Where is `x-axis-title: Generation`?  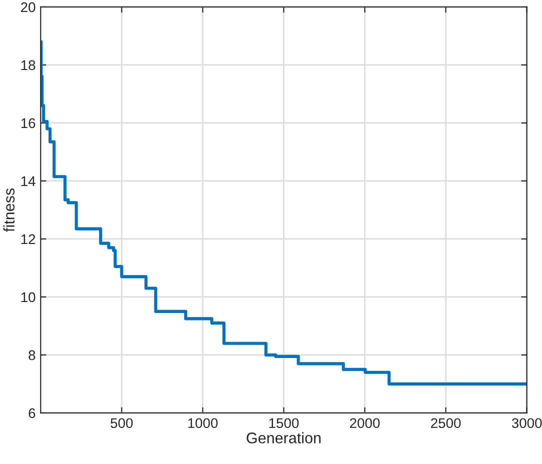 x-axis-title: Generation is located at coordinates (283, 438).